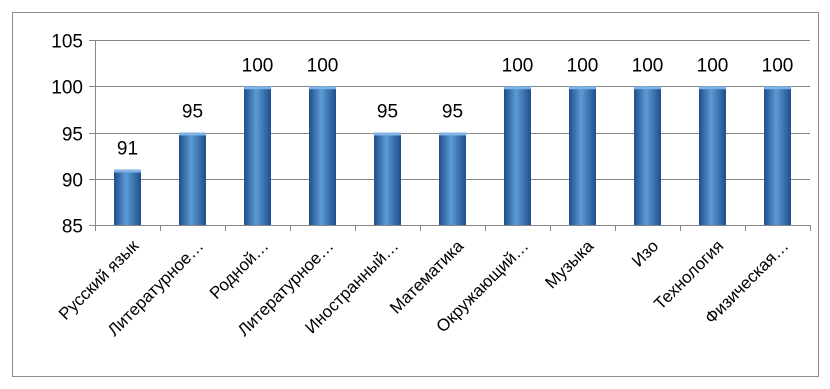 The height and width of the screenshot is (389, 830). I want to click on y-tick-label: 100, so click(67, 88).